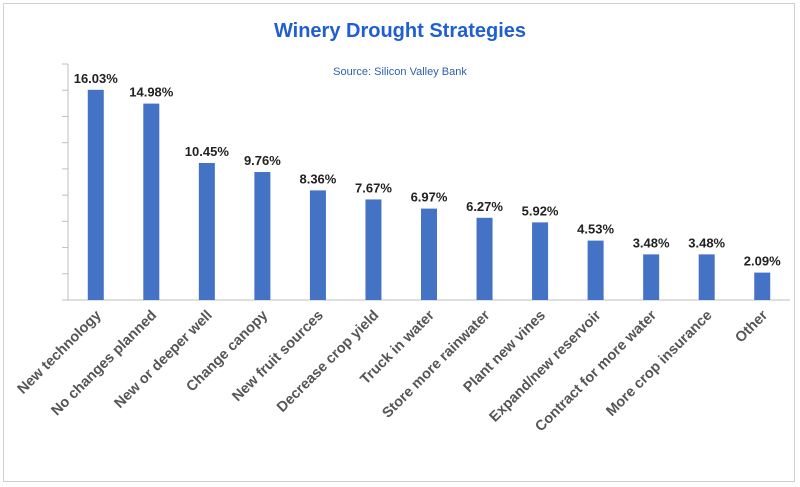 This screenshot has height=487, width=800. What do you see at coordinates (659, 364) in the screenshot?
I see `category-label: More crop insurance` at bounding box center [659, 364].